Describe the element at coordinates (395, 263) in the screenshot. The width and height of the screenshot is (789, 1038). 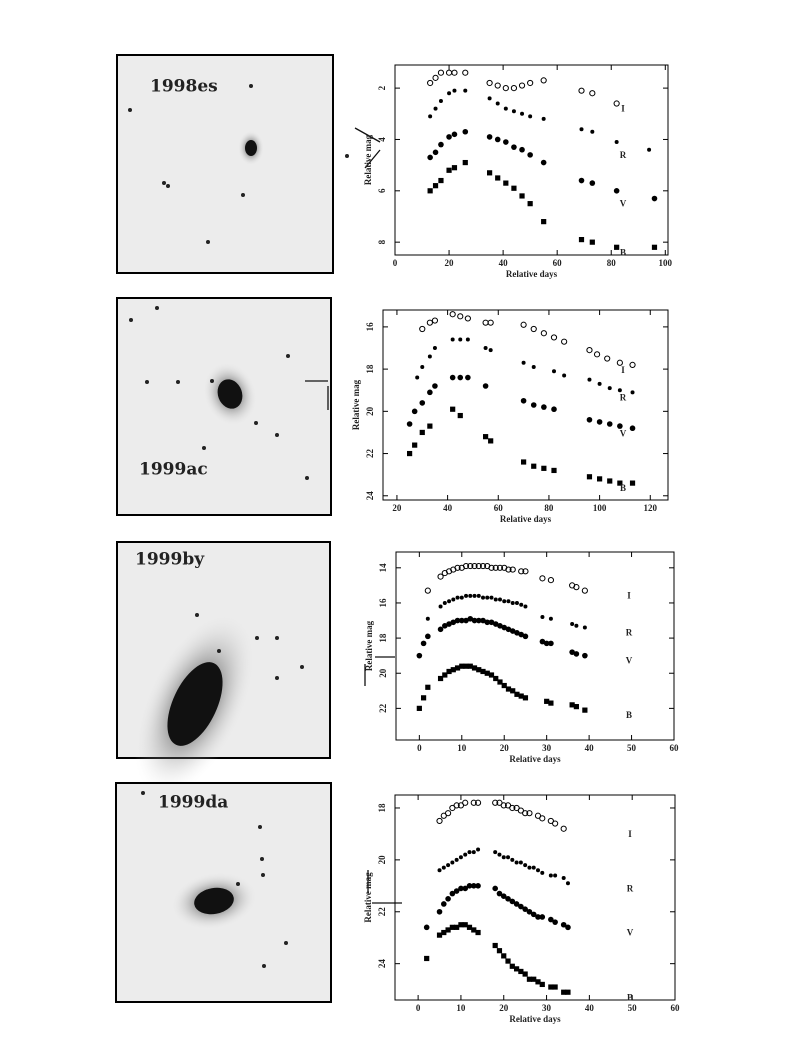
I see `x-tick-label: 0` at that location.